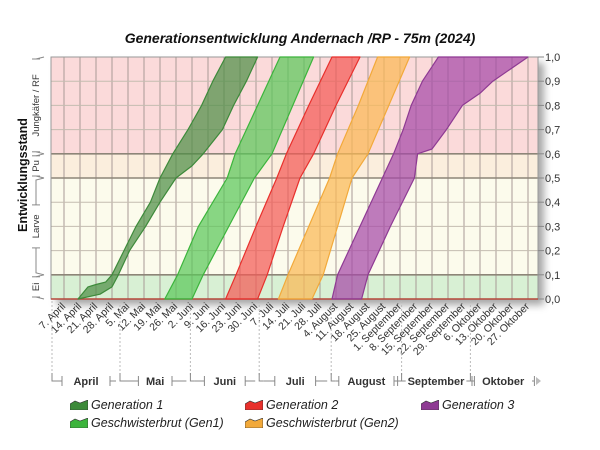  What do you see at coordinates (552, 58) in the screenshot?
I see `y-tick-label: 1,0` at bounding box center [552, 58].